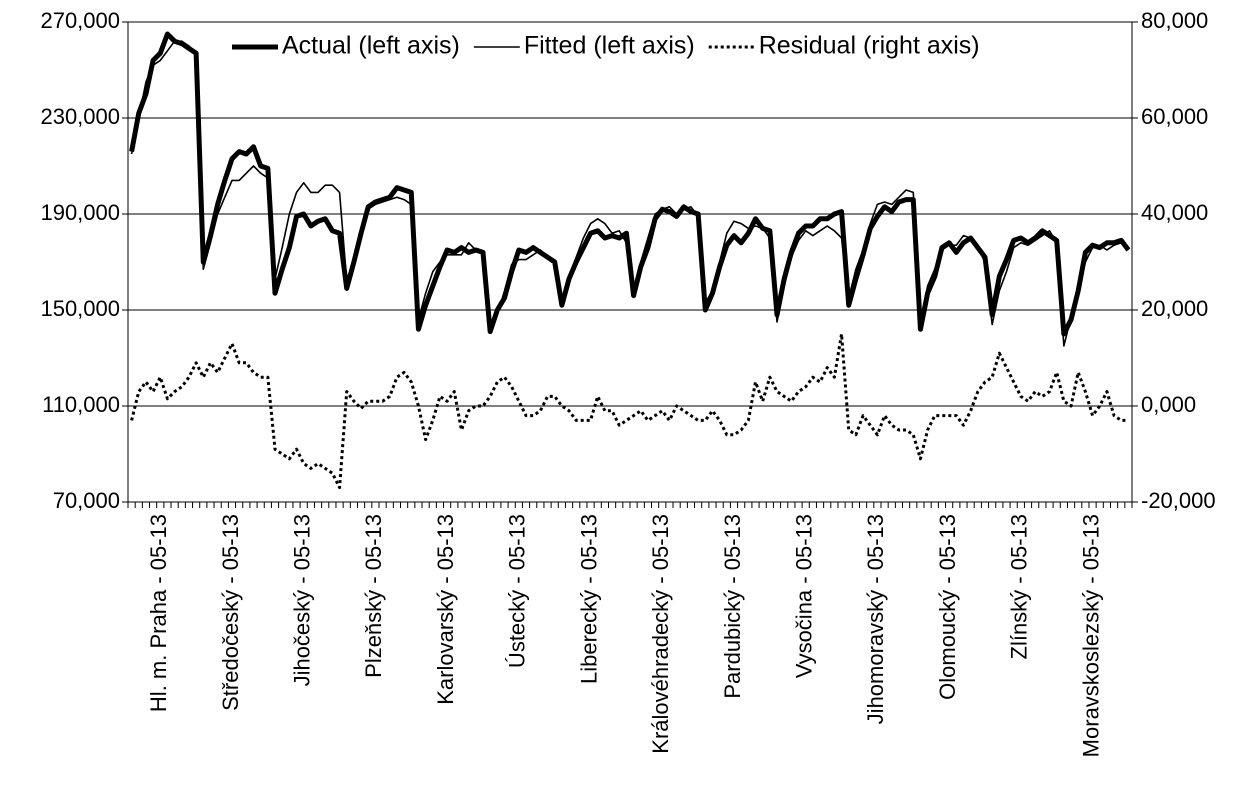  I want to click on y2-tick-label: 0,000, so click(1168, 404).